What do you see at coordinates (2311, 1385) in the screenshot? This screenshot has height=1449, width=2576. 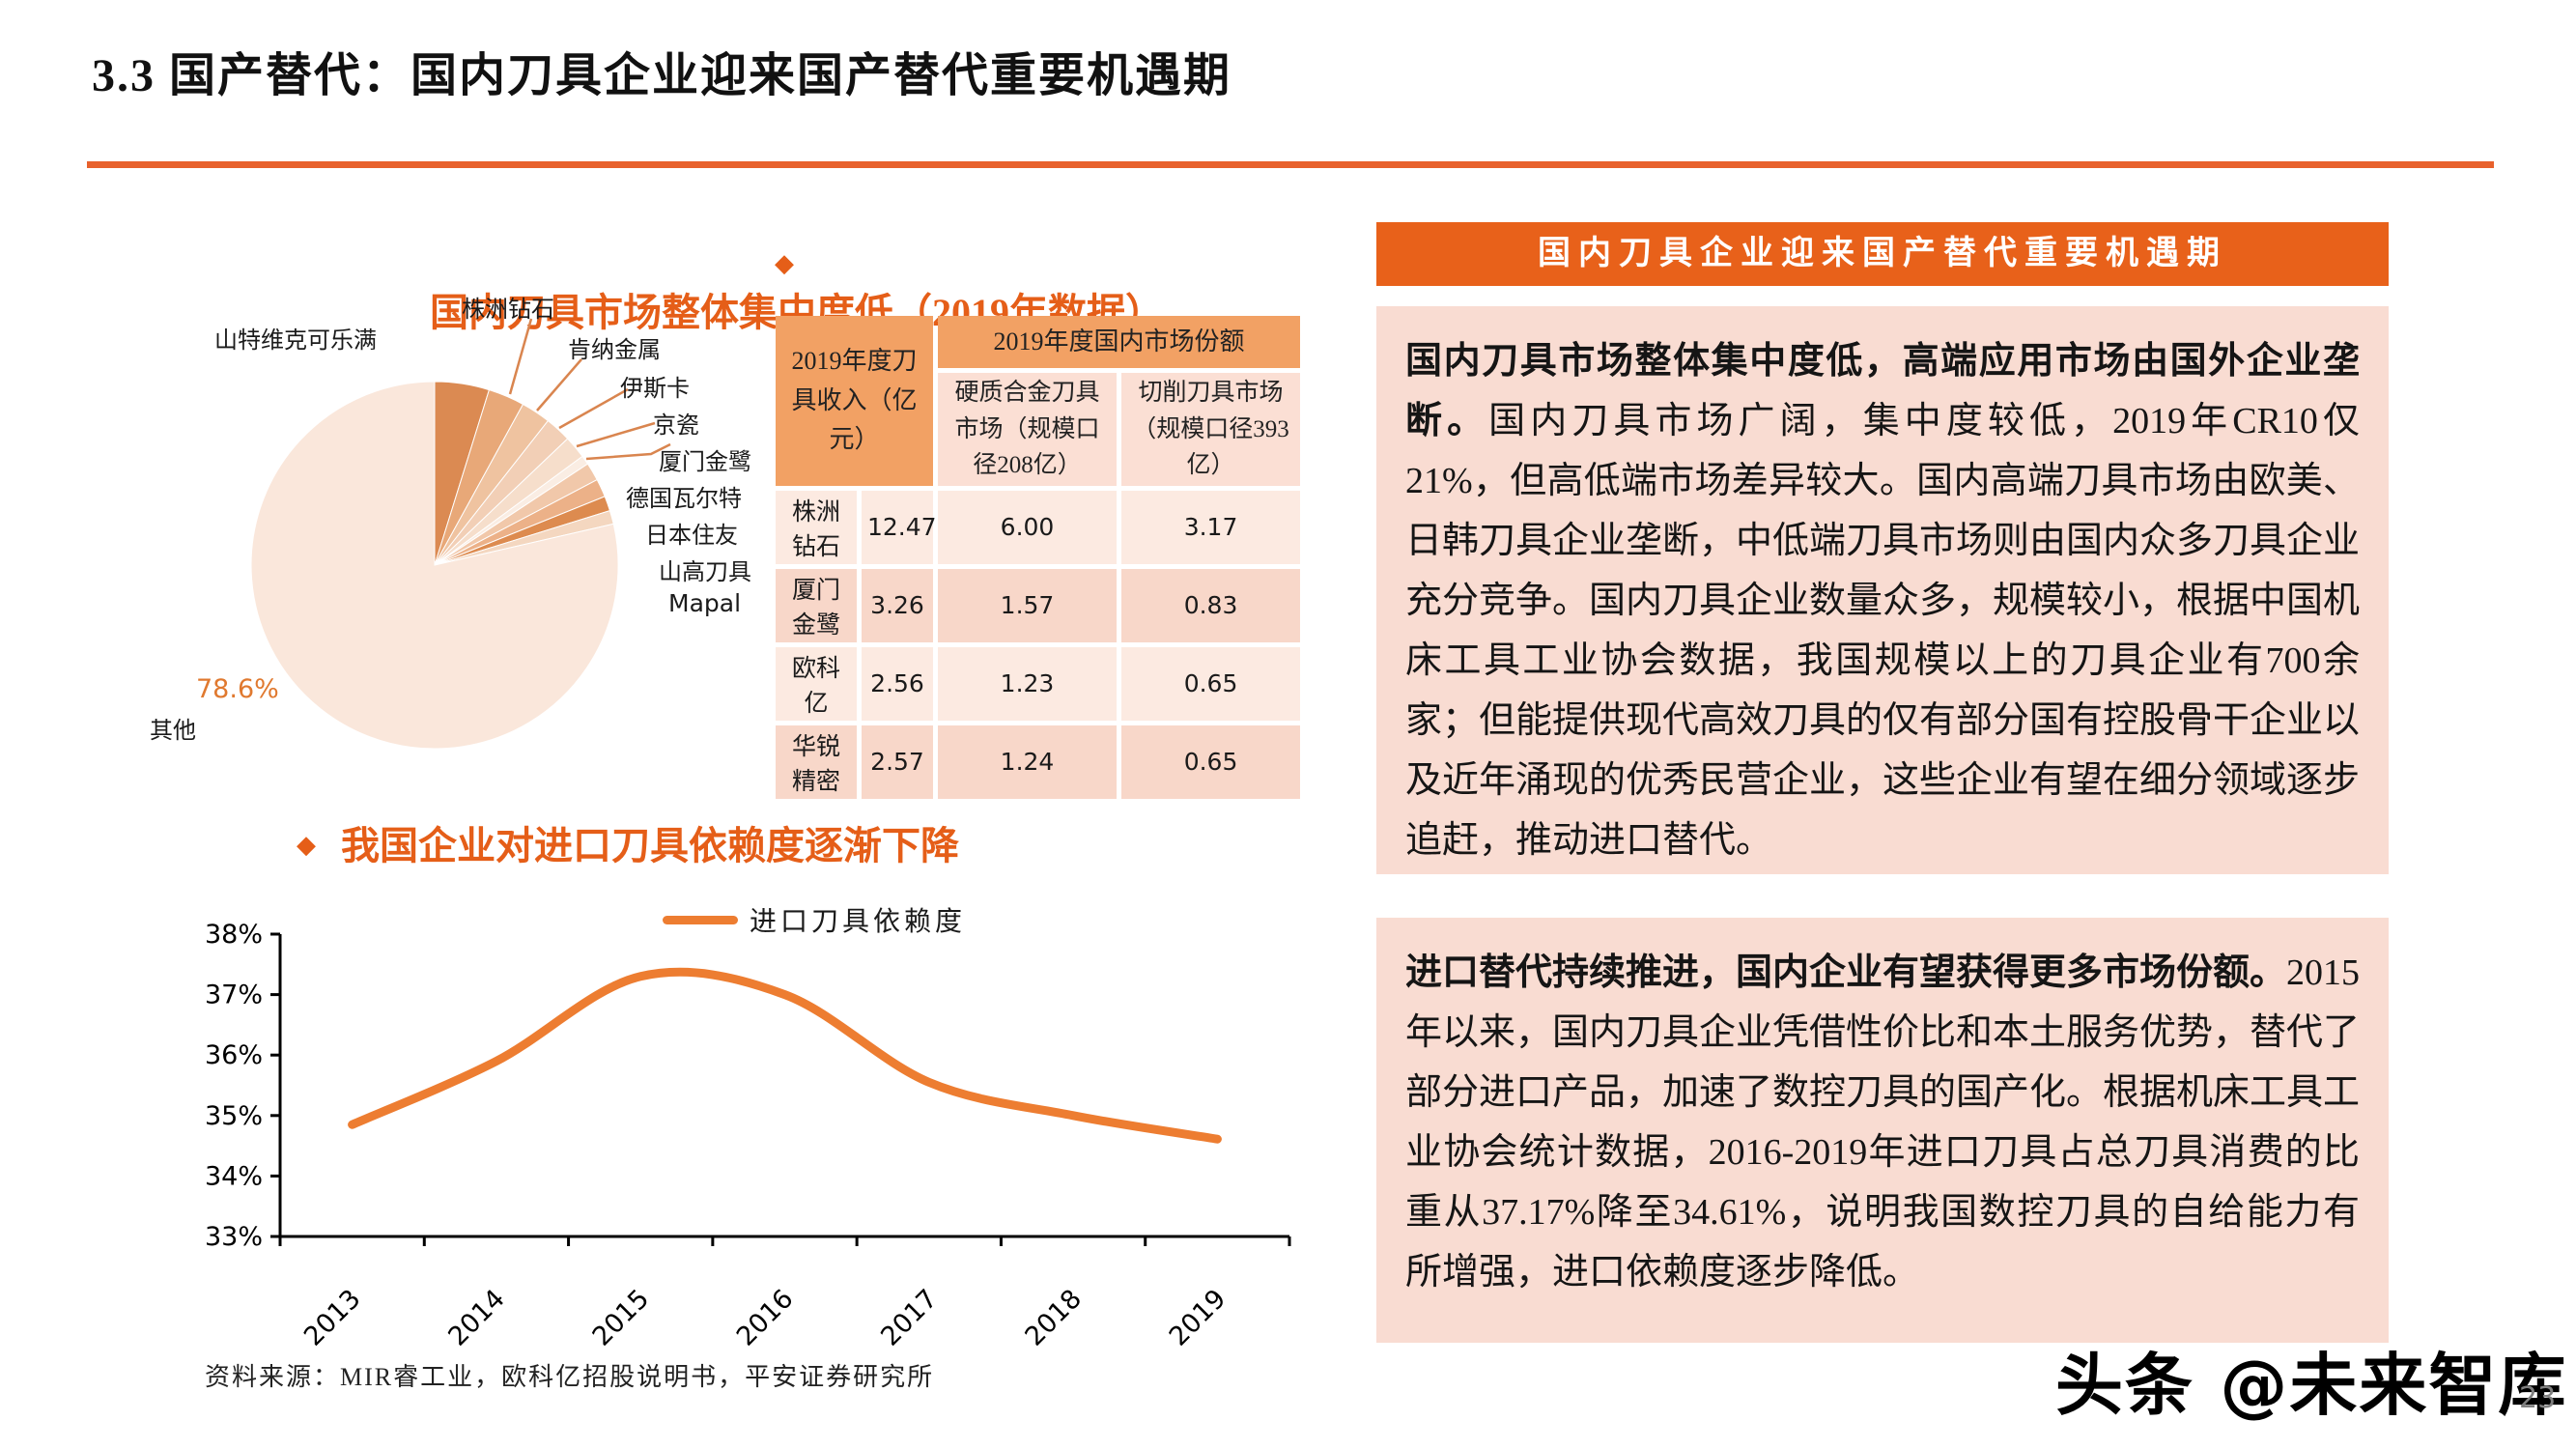 I see `watermark: 头条 @未来智库` at bounding box center [2311, 1385].